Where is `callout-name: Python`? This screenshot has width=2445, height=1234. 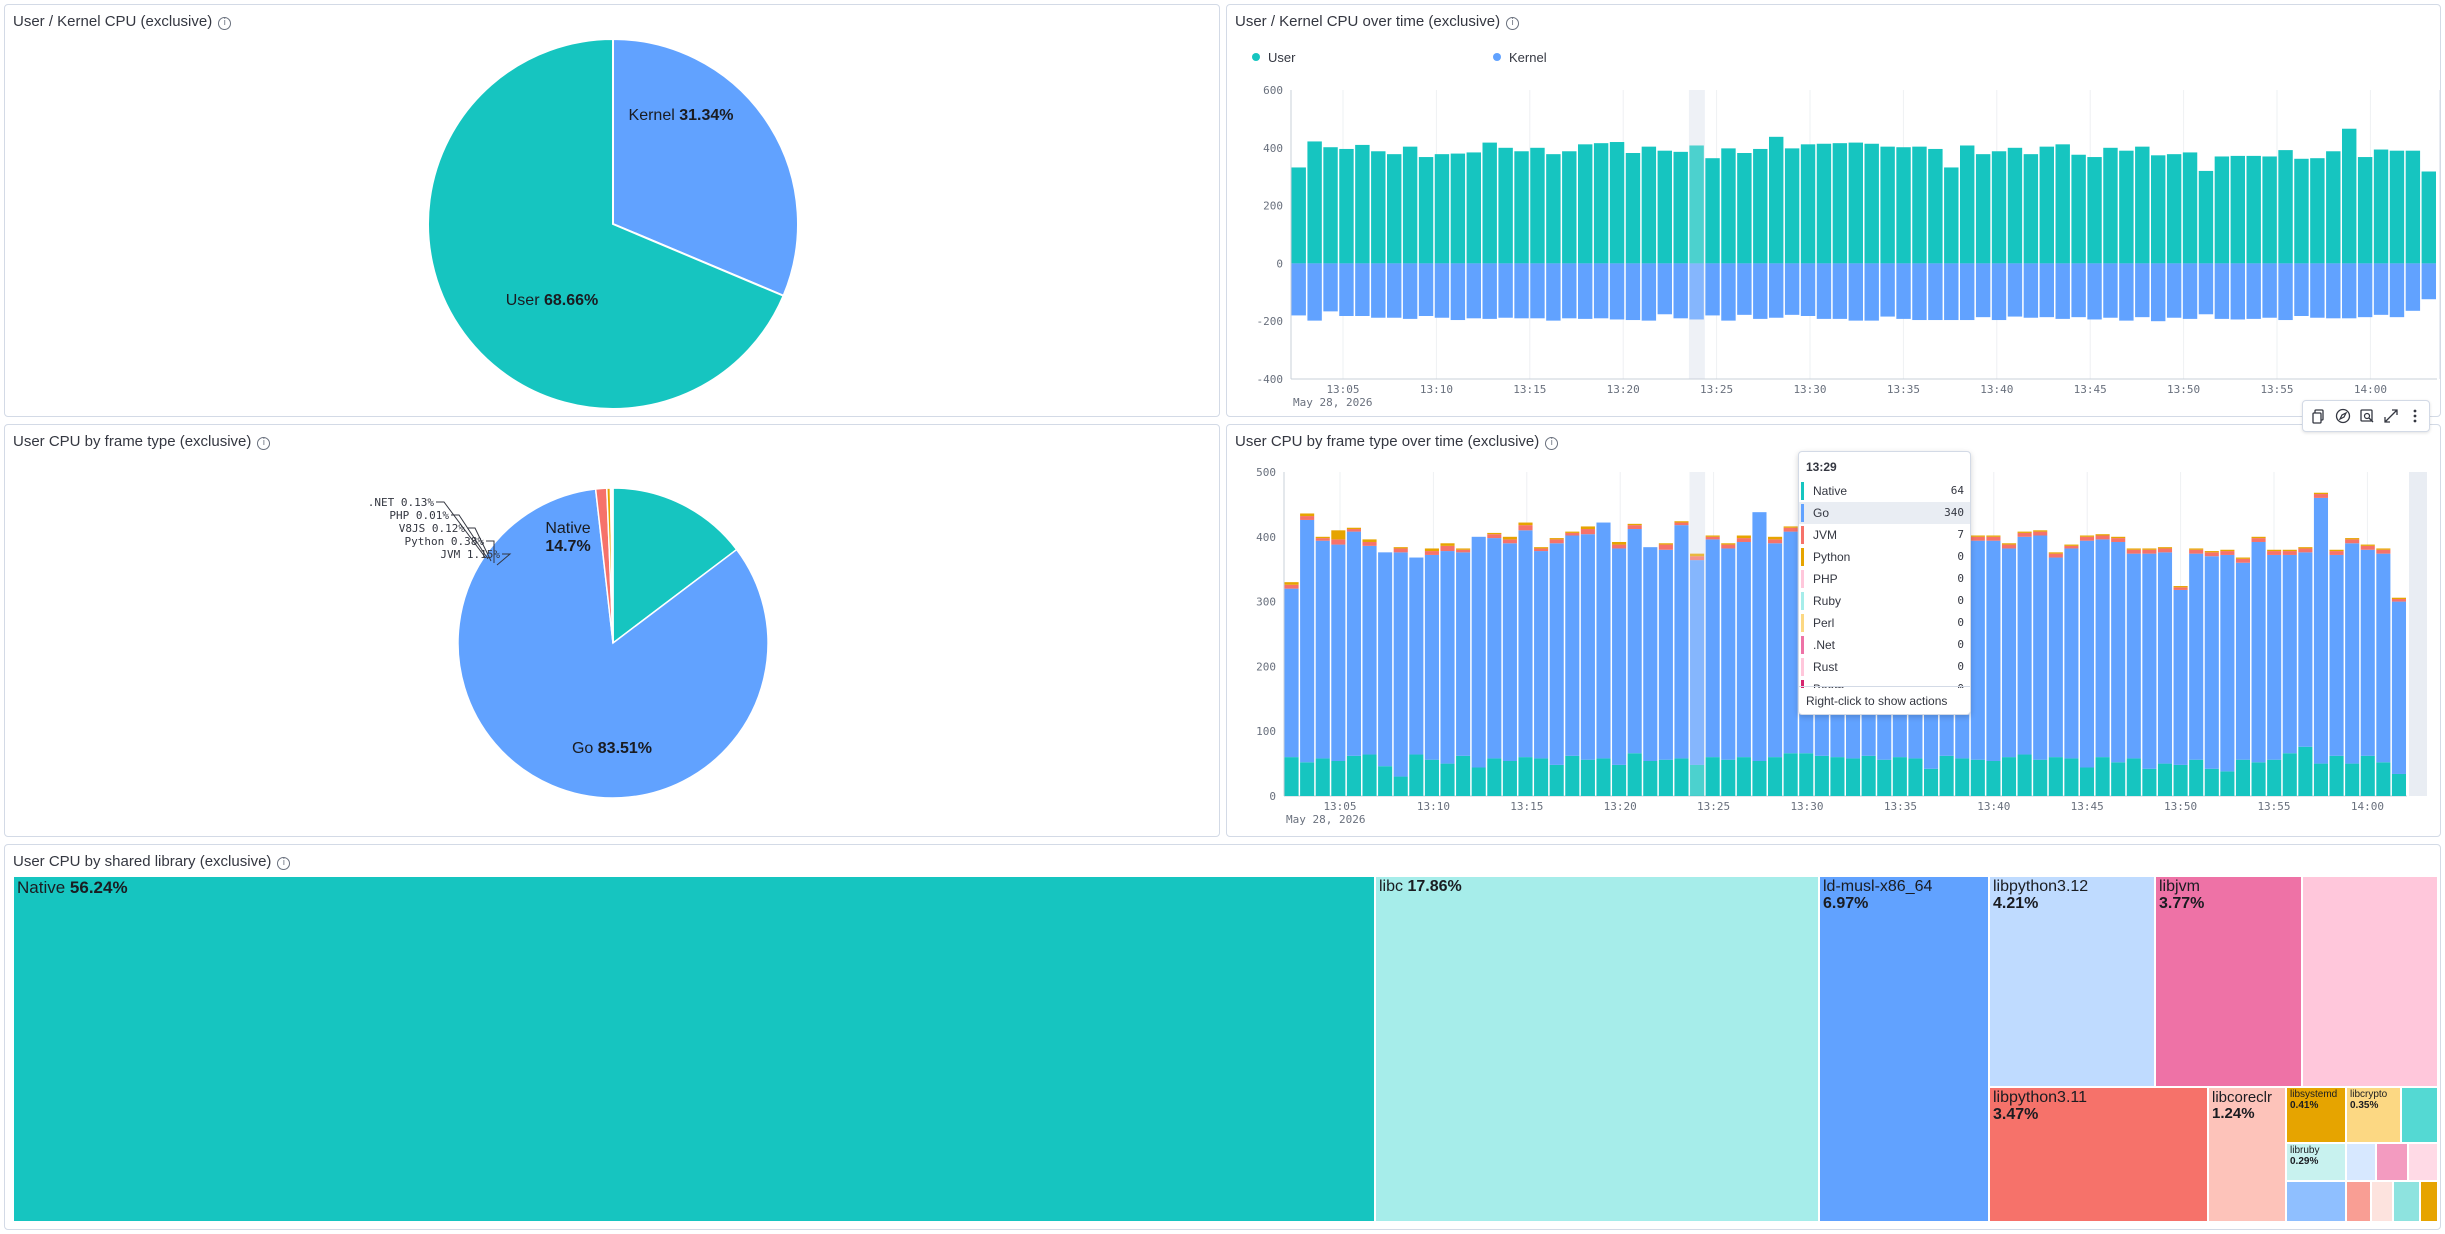
callout-name: Python is located at coordinates (428, 541).